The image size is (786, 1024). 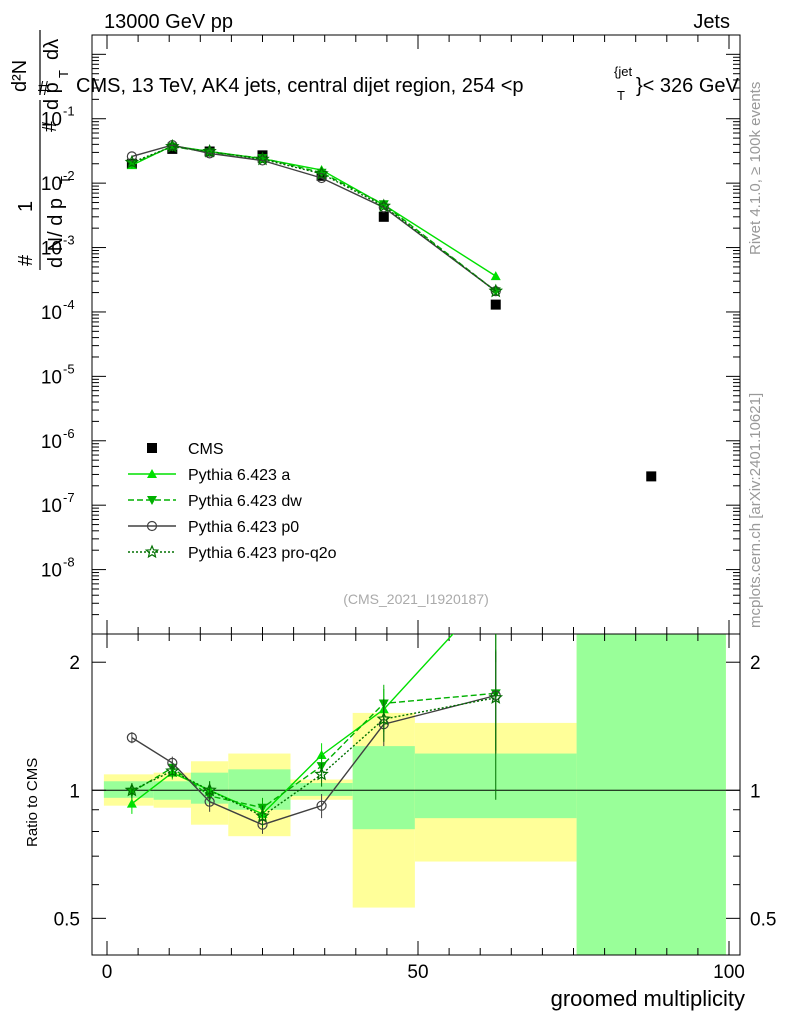 What do you see at coordinates (74, 663) in the screenshot?
I see `ratio-y-tick-label: 2` at bounding box center [74, 663].